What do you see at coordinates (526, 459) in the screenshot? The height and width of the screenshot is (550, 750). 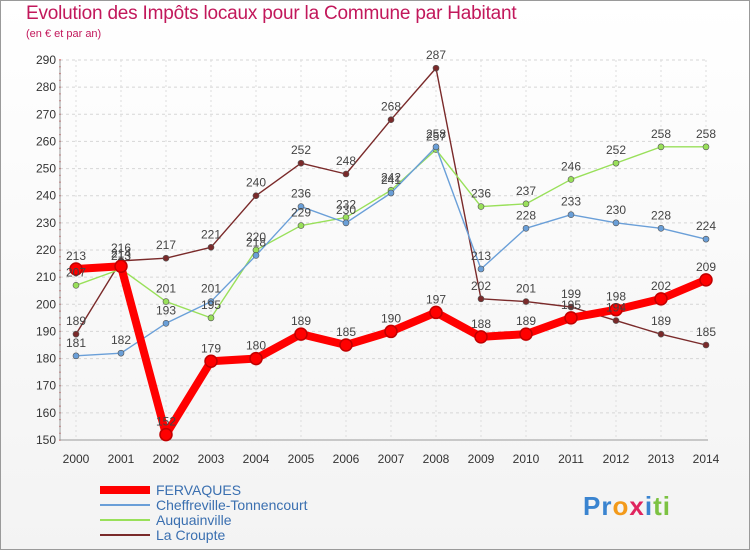 I see `x-tick-label: 2010` at bounding box center [526, 459].